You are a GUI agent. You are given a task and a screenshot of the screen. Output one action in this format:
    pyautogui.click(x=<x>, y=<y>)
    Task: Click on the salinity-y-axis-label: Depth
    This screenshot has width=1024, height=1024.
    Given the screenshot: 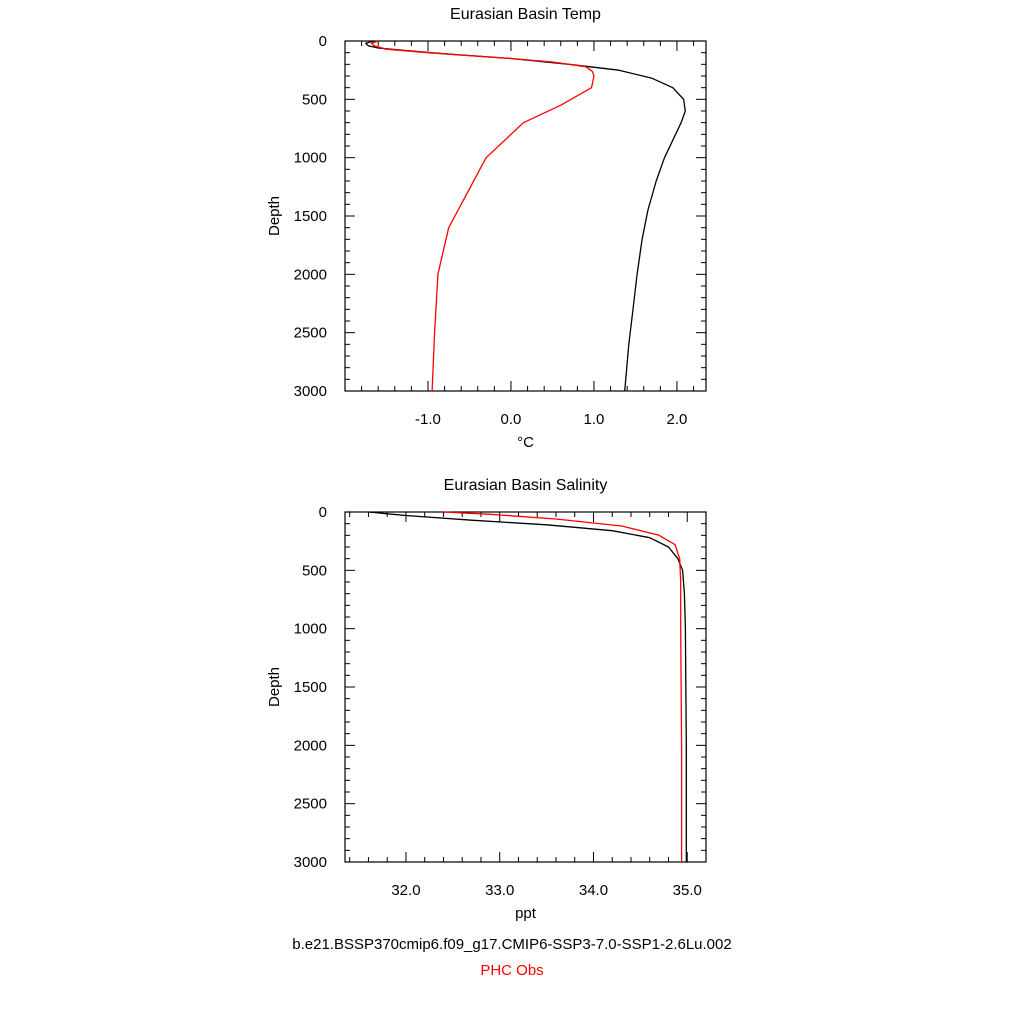 What is the action you would take?
    pyautogui.click(x=274, y=687)
    